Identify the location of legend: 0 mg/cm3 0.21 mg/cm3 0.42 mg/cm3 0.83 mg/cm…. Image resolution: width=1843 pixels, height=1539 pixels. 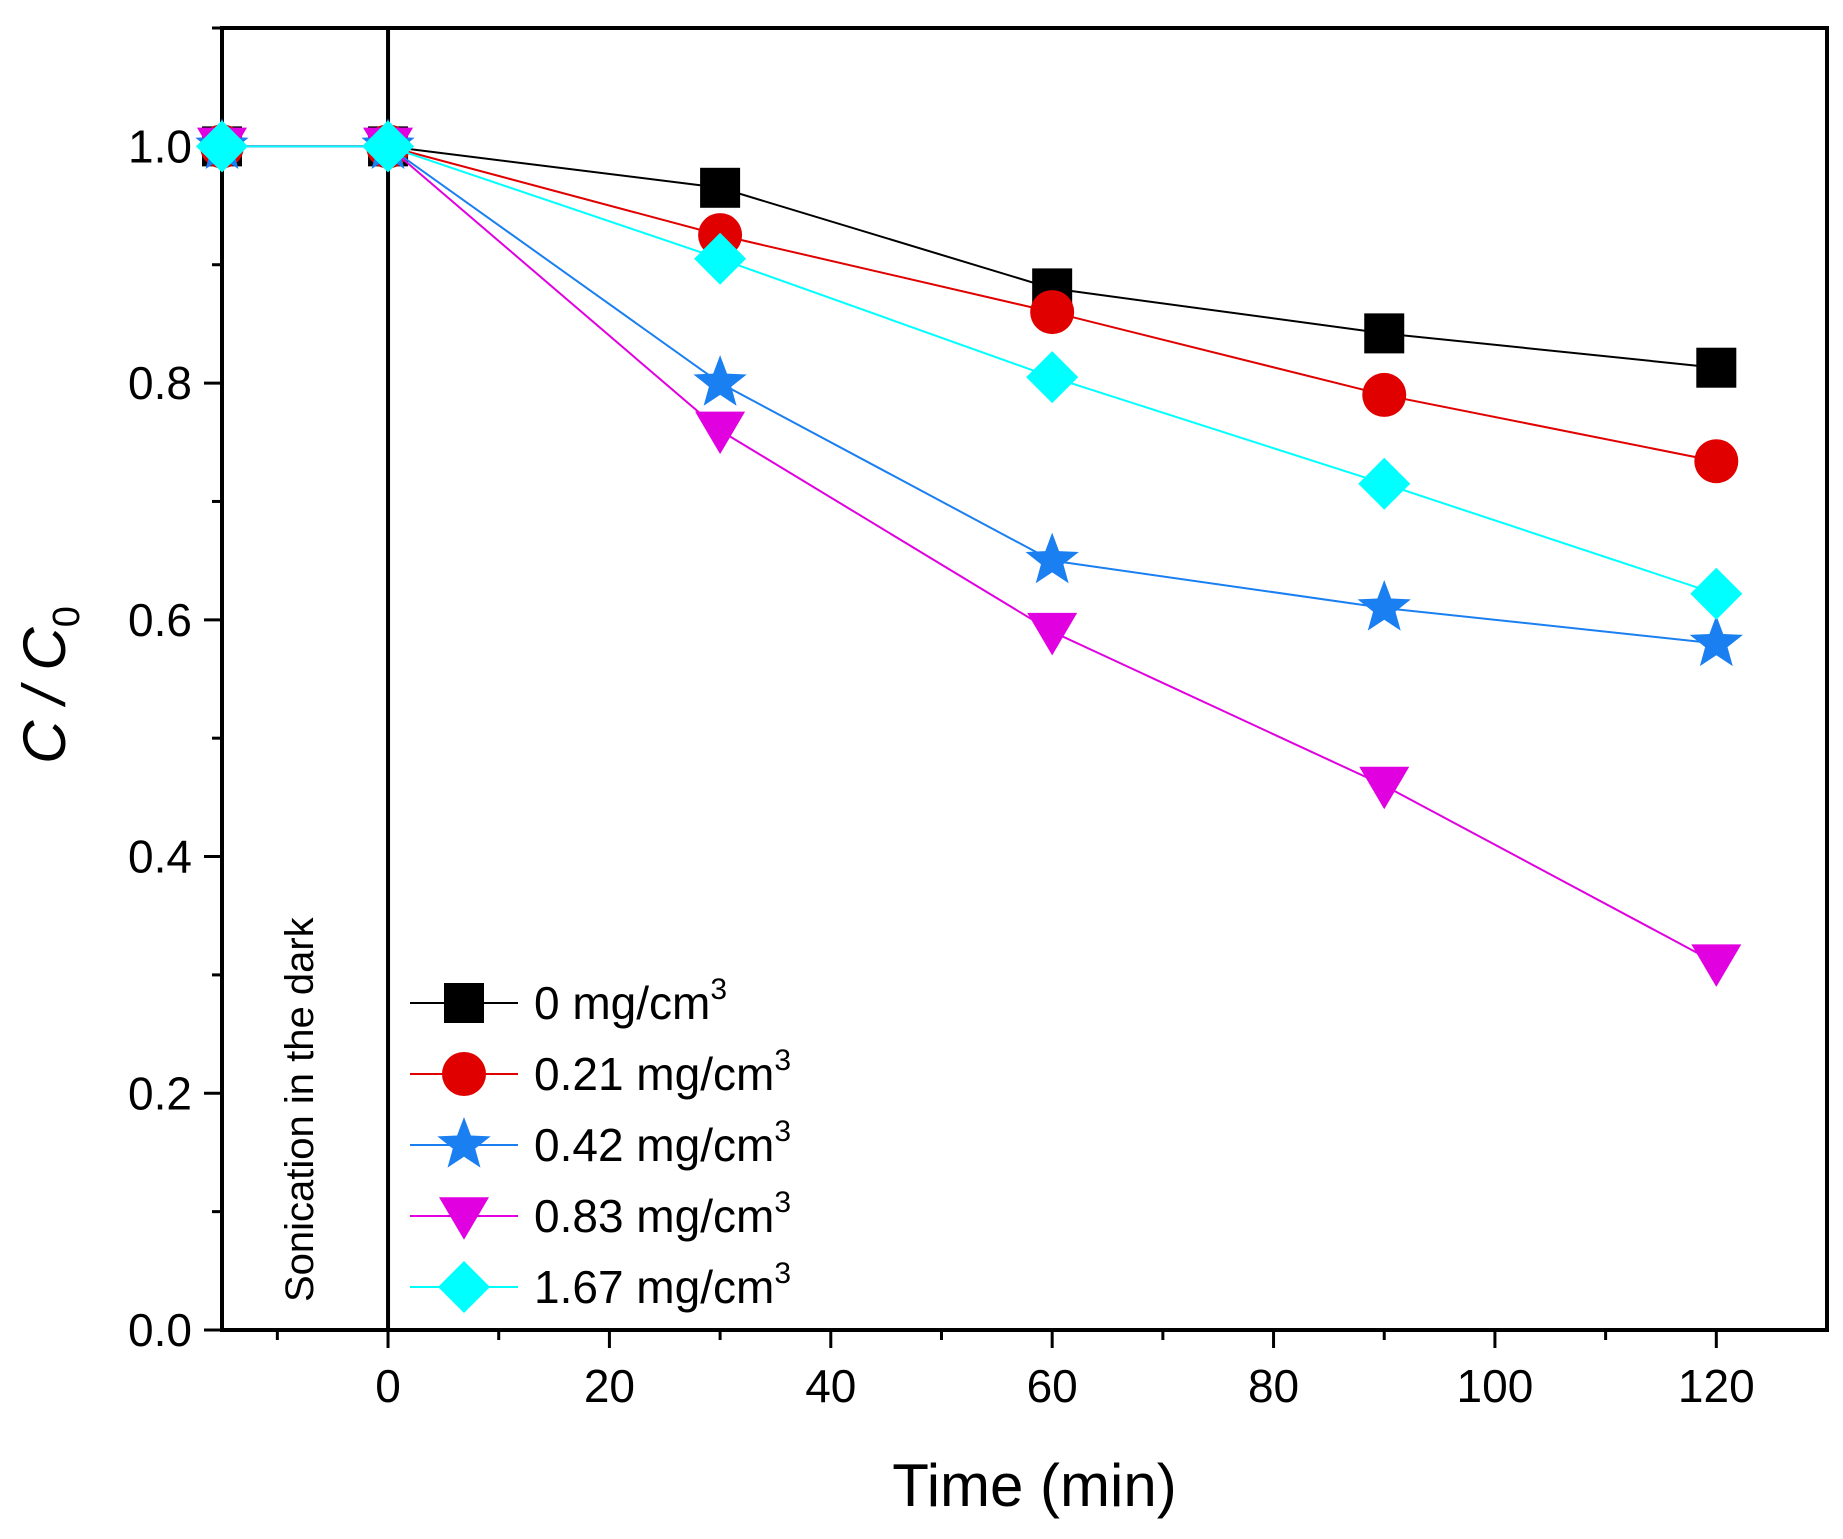
(600, 1143).